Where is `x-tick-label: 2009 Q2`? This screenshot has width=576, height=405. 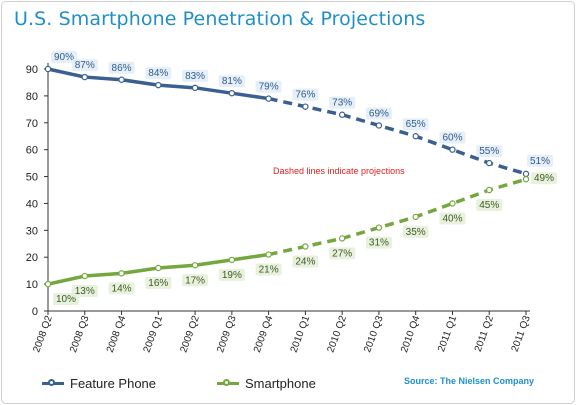
x-tick-label: 2009 Q2 is located at coordinates (190, 334).